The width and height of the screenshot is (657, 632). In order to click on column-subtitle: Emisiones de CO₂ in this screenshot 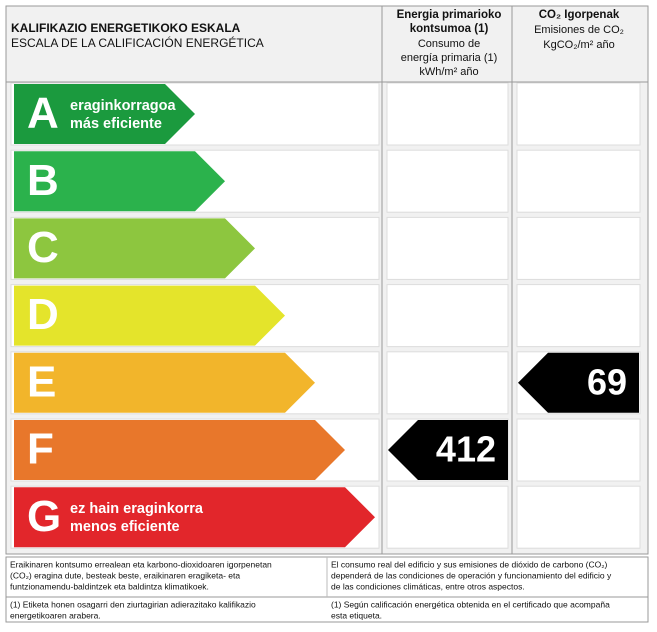, I will do `click(579, 30)`.